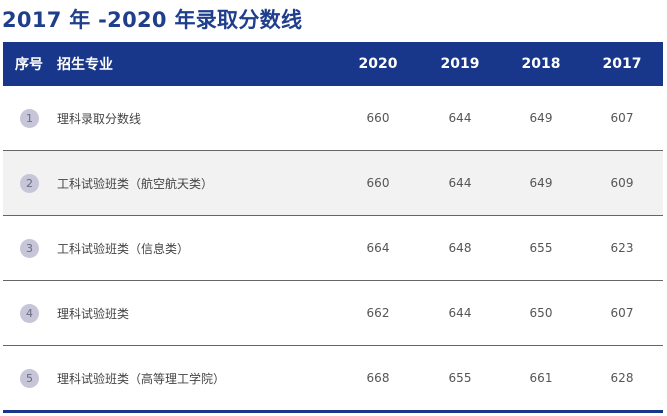 The width and height of the screenshot is (667, 416). What do you see at coordinates (622, 248) in the screenshot?
I see `score-cell: 623` at bounding box center [622, 248].